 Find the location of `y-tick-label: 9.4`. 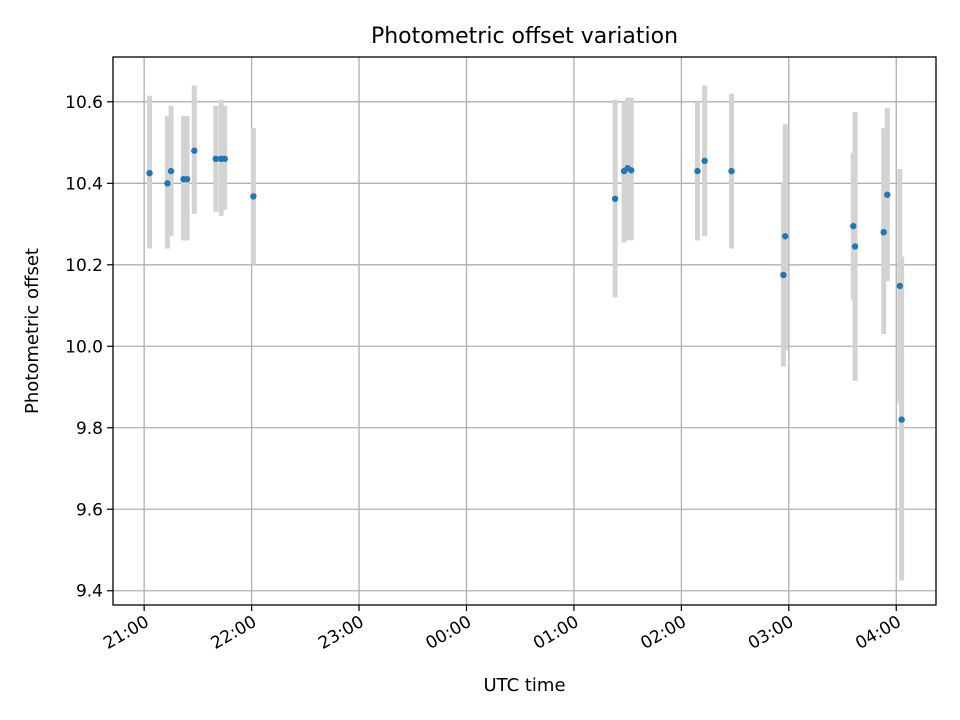

y-tick-label: 9.4 is located at coordinates (89, 592).